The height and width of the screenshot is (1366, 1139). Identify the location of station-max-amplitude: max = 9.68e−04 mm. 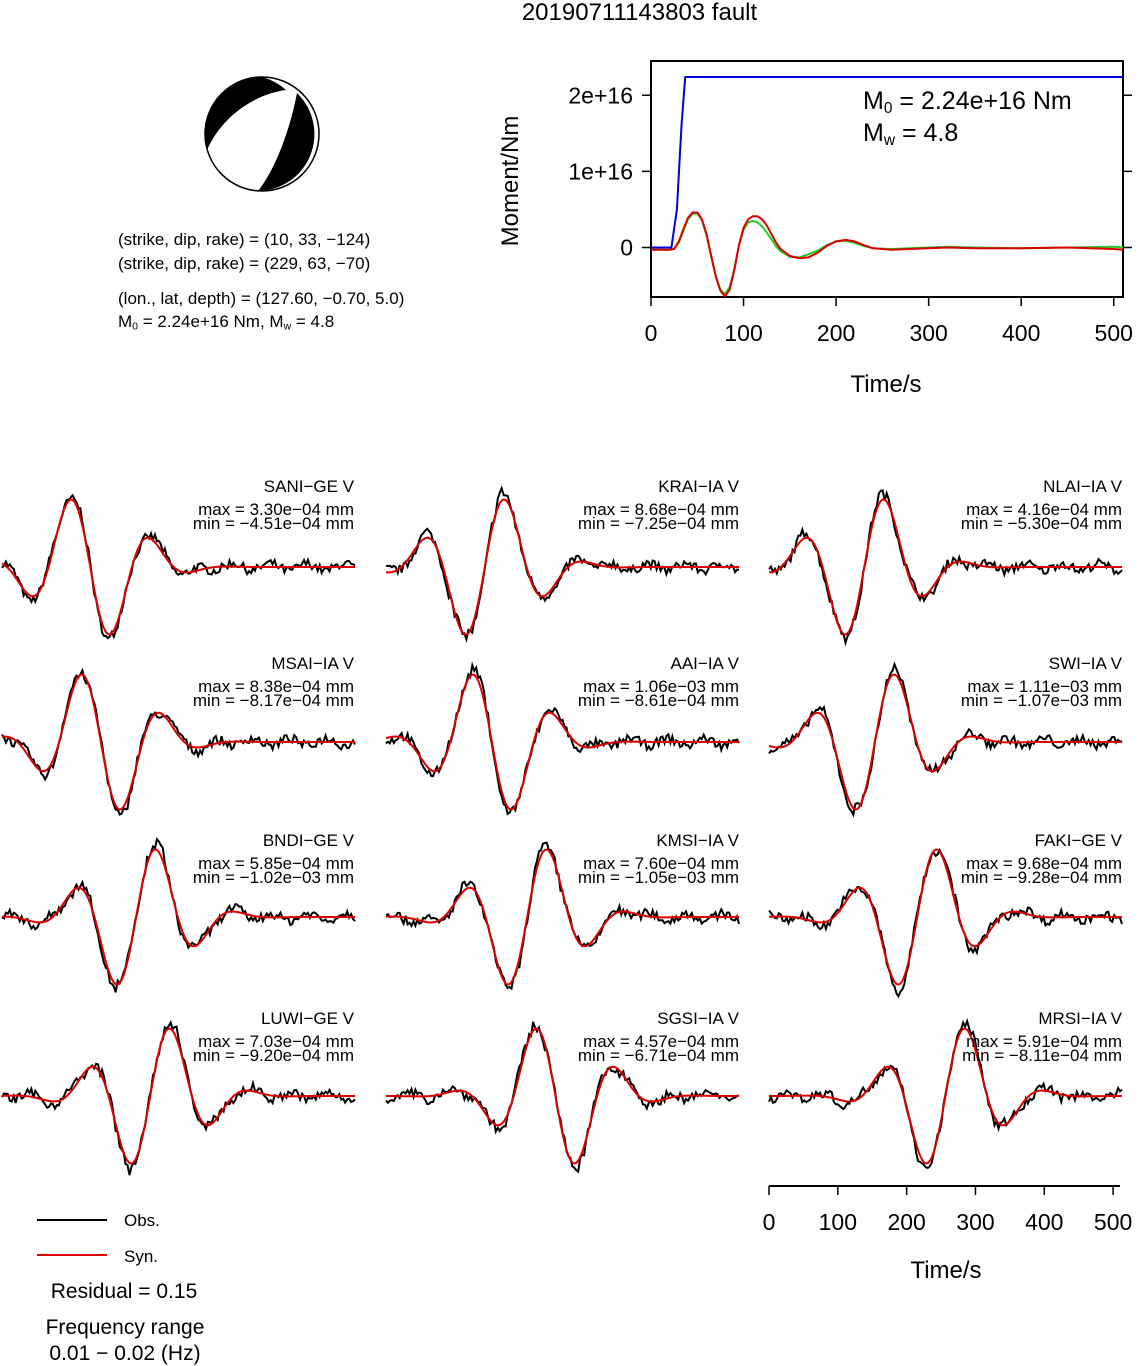
(1044, 863).